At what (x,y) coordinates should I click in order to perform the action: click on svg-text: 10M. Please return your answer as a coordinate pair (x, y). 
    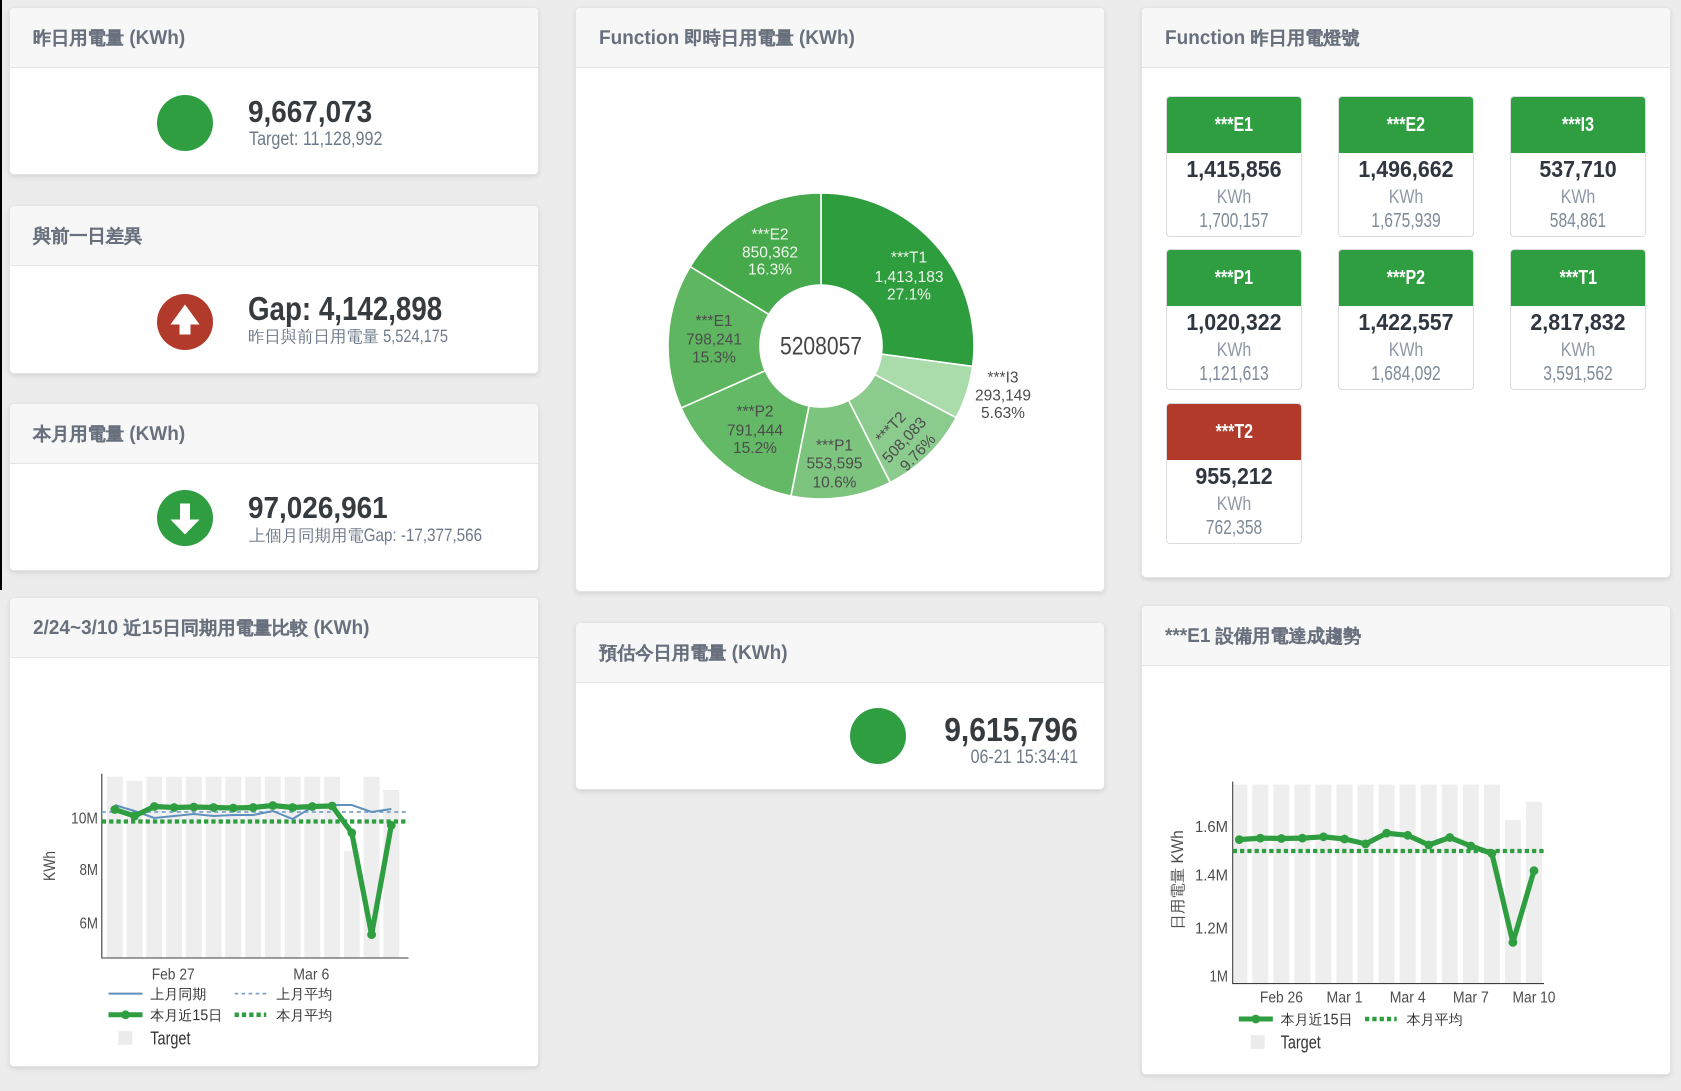
    Looking at the image, I should click on (84, 819).